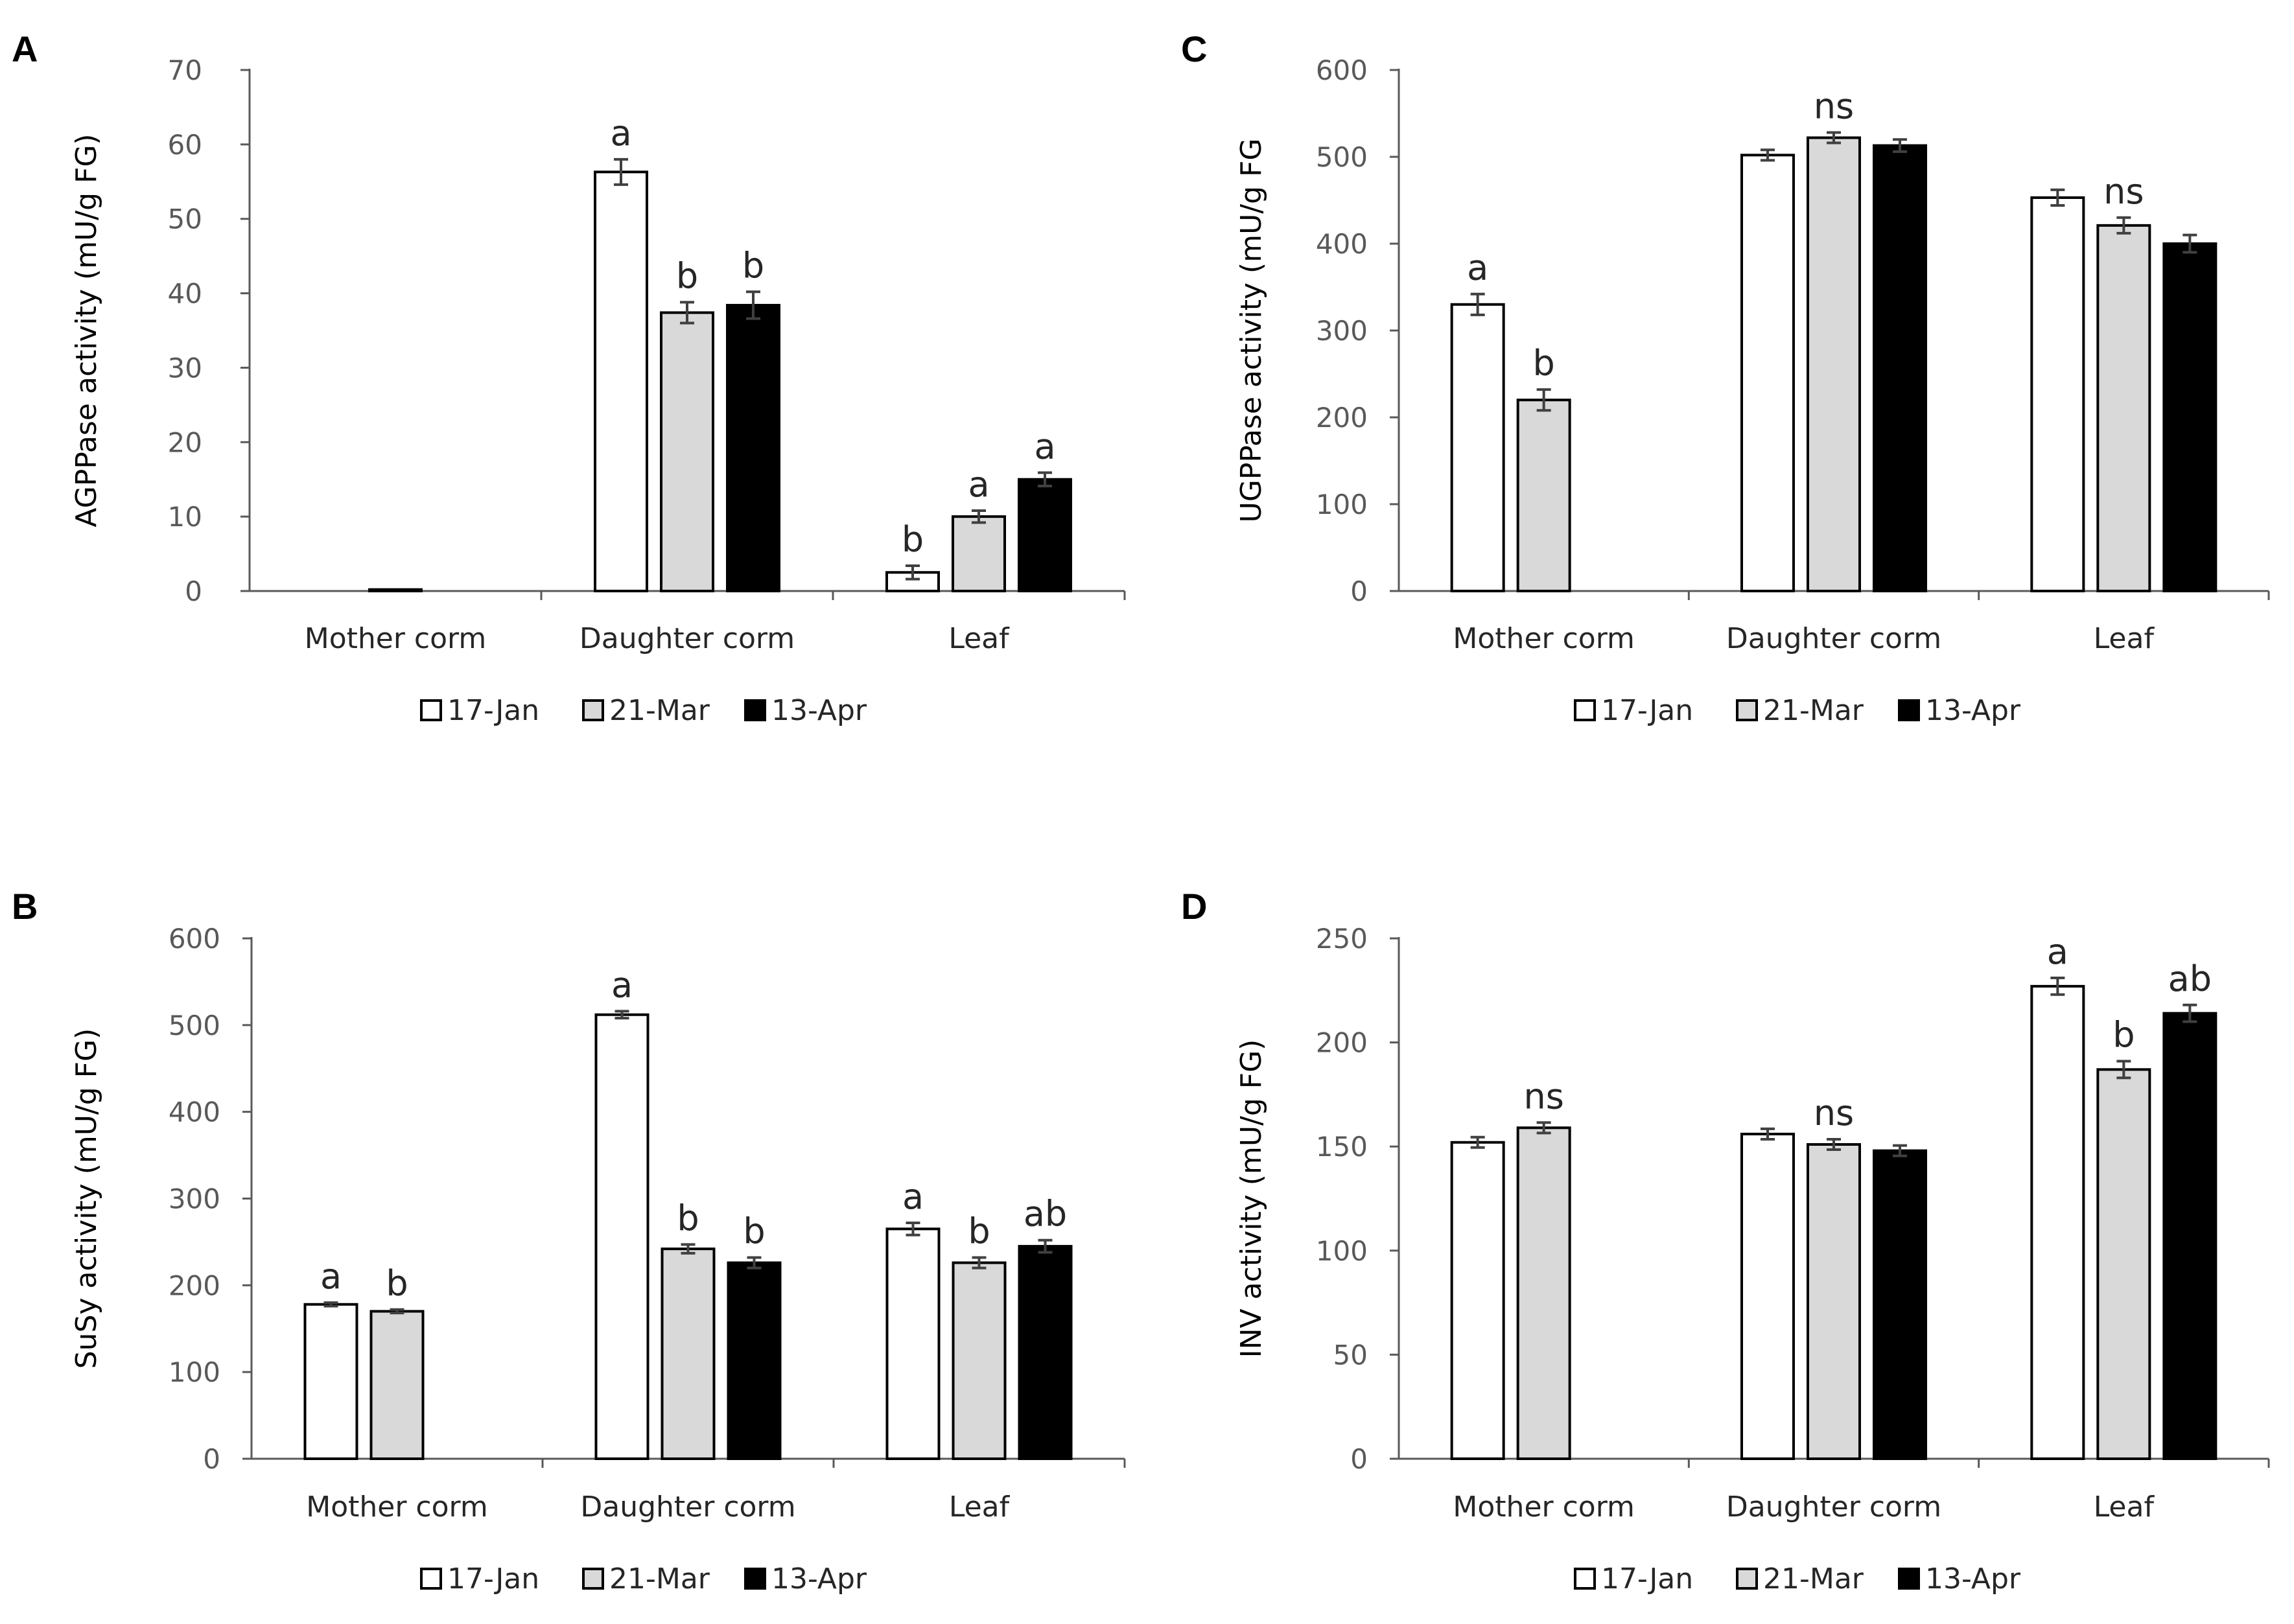  What do you see at coordinates (1342, 331) in the screenshot?
I see `y-tick-label: 300` at bounding box center [1342, 331].